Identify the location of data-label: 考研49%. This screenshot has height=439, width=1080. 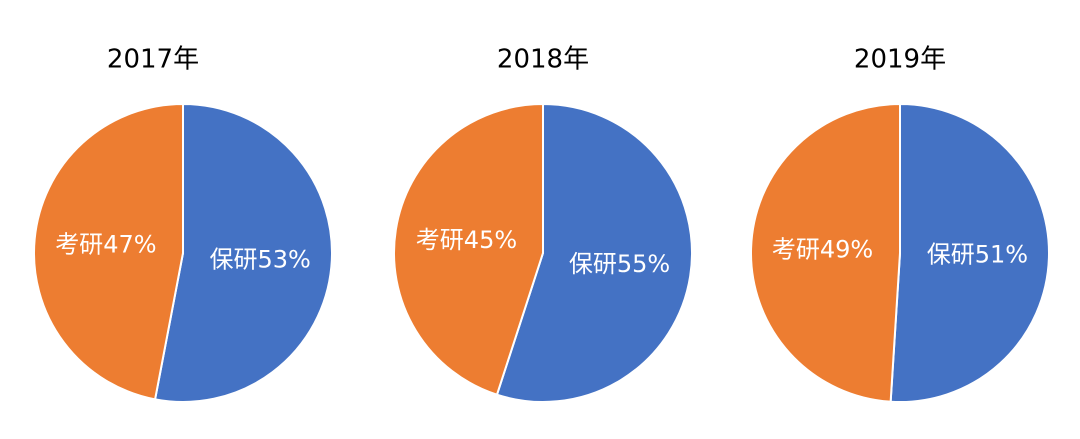
(822, 250).